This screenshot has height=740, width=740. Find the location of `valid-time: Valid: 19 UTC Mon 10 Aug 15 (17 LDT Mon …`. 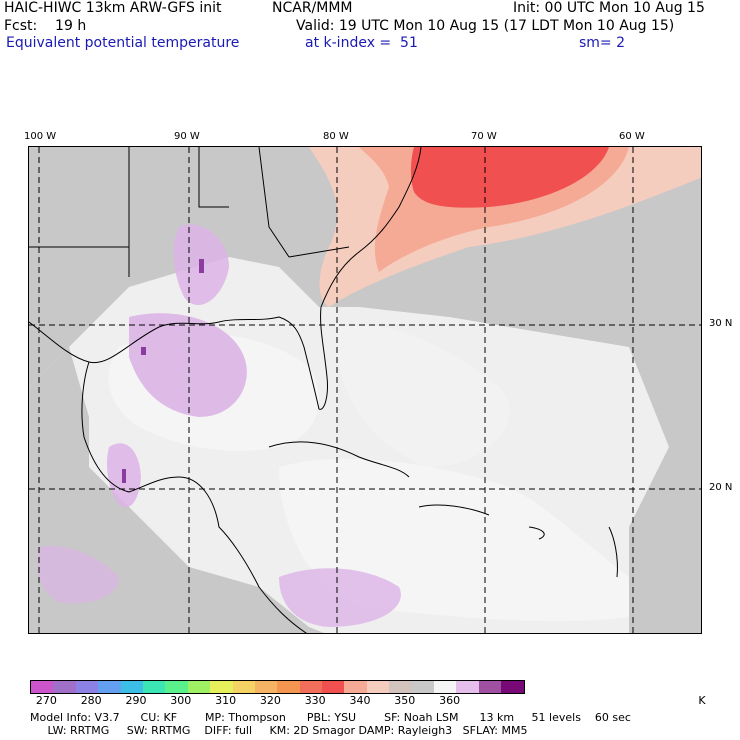

valid-time: Valid: 19 UTC Mon 10 Aug 15 (17 LDT Mon … is located at coordinates (485, 26).